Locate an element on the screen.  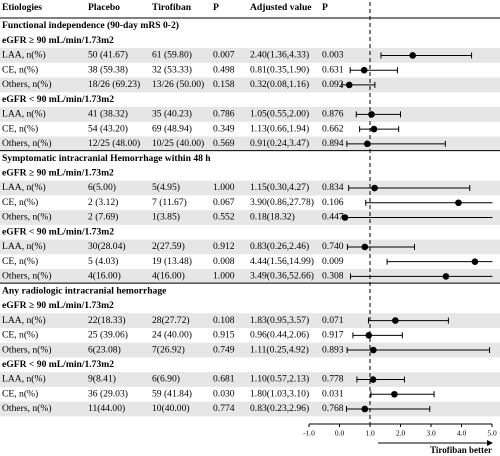
cell: 2 (7.69) is located at coordinates (103, 217).